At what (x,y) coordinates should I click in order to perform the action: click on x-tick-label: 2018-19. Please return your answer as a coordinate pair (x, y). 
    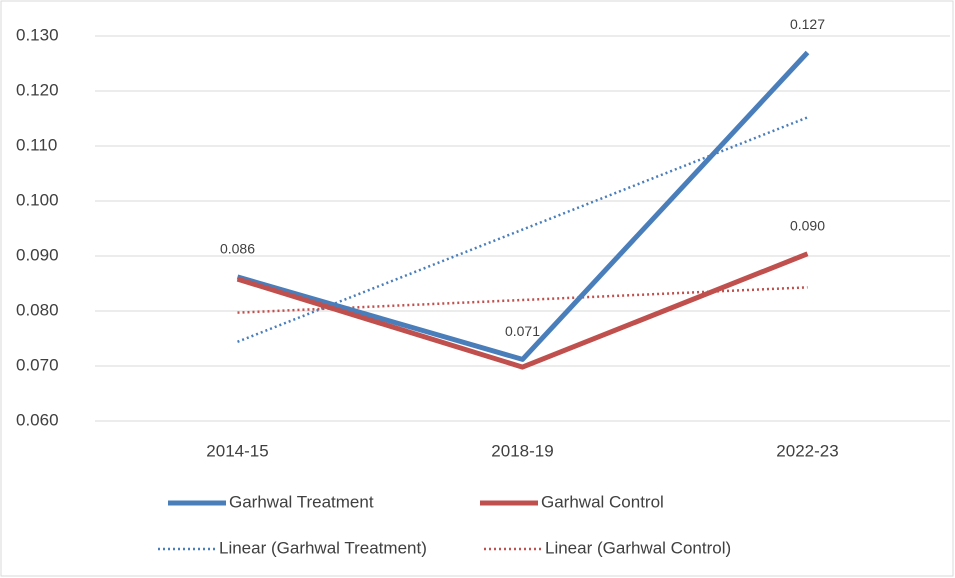
    Looking at the image, I should click on (522, 450).